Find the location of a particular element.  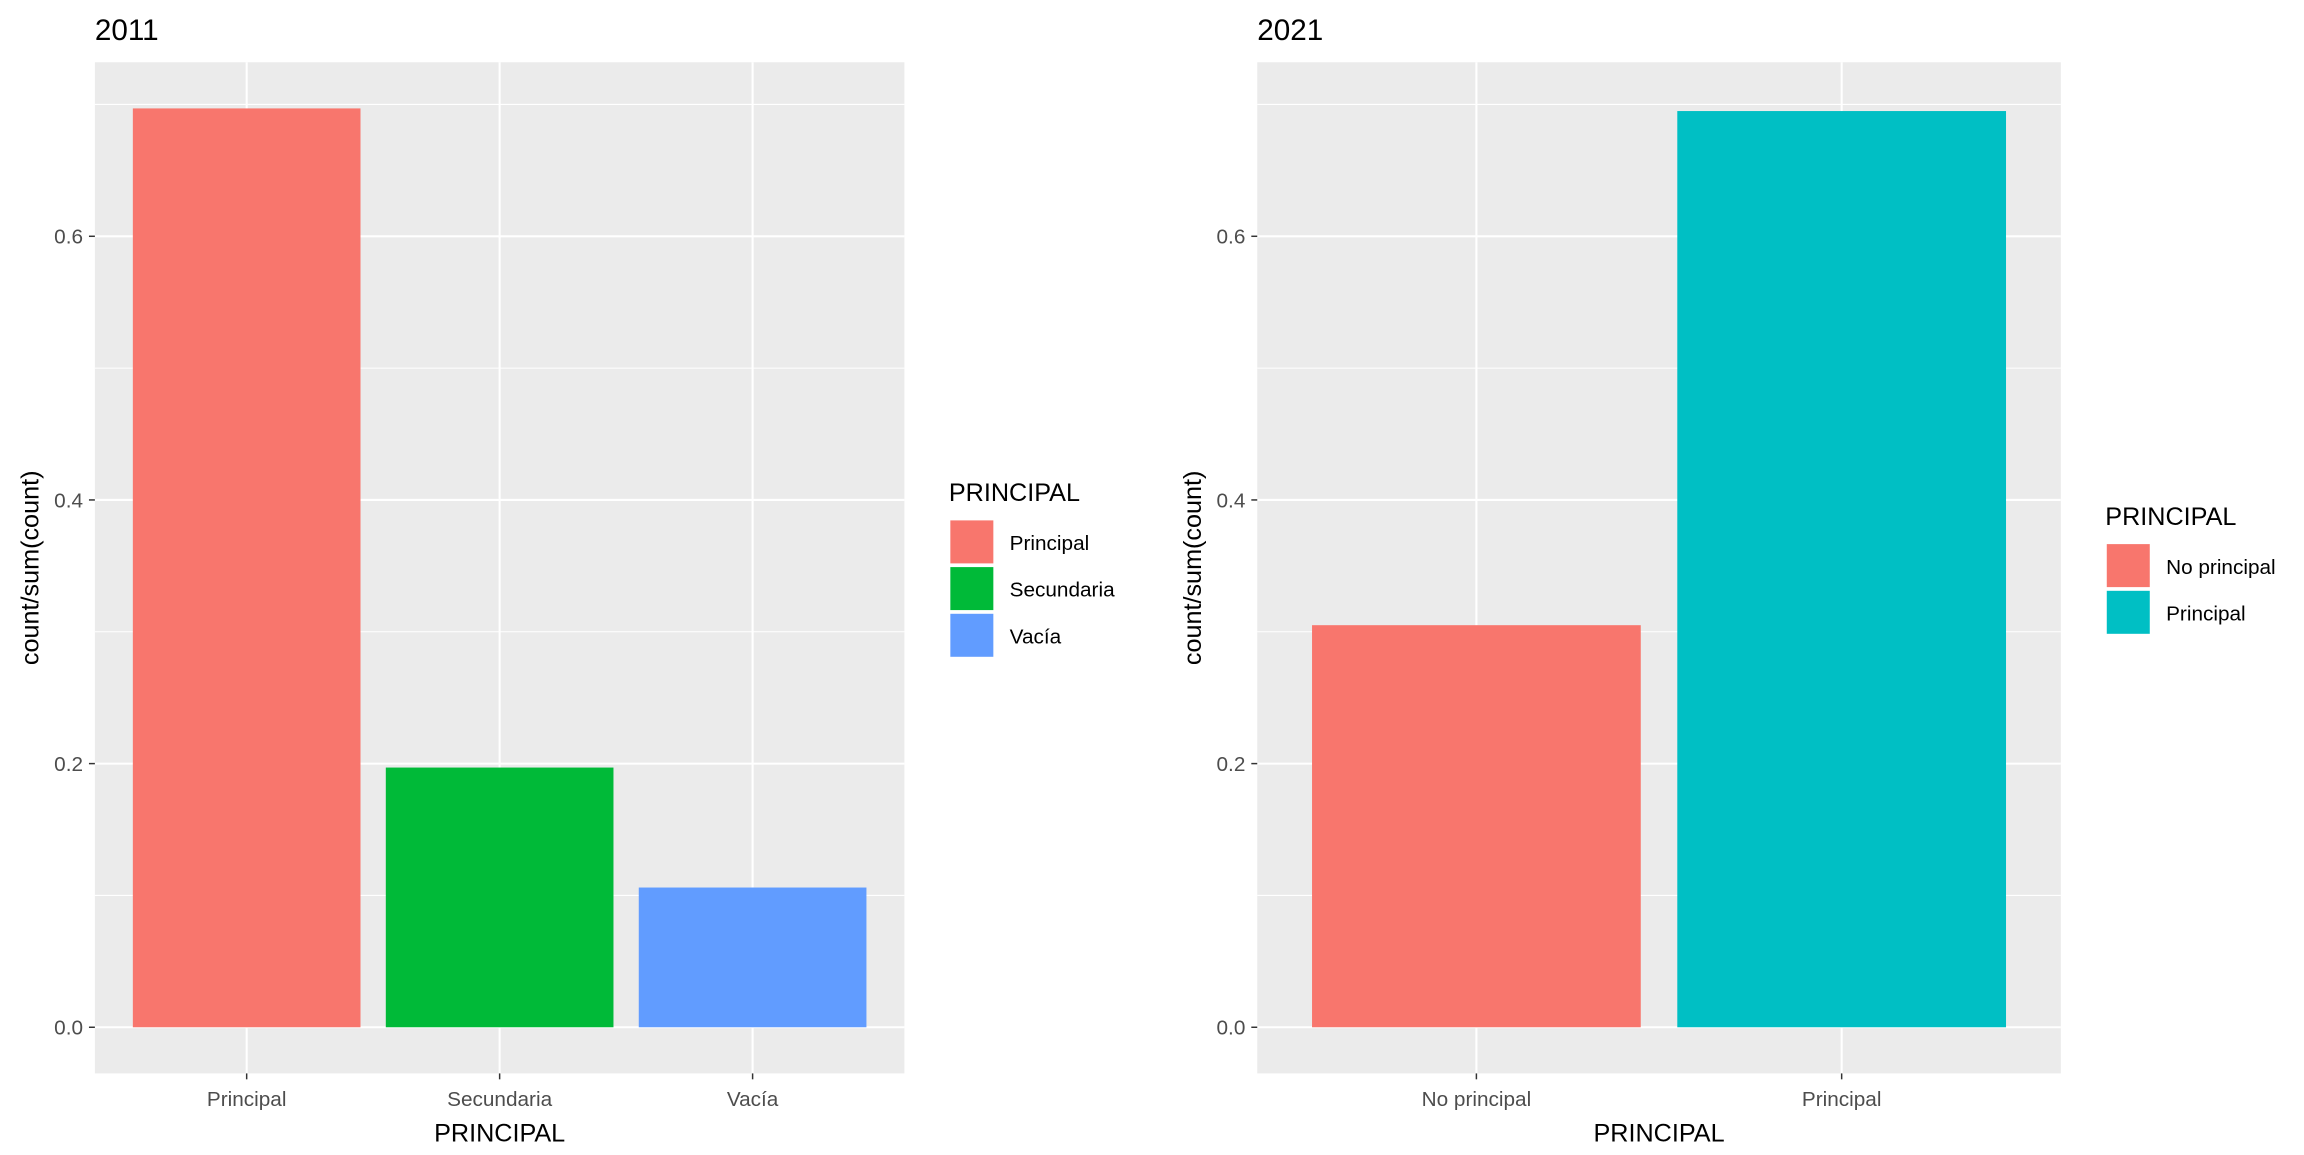

panel-title: 2021 is located at coordinates (1290, 30).